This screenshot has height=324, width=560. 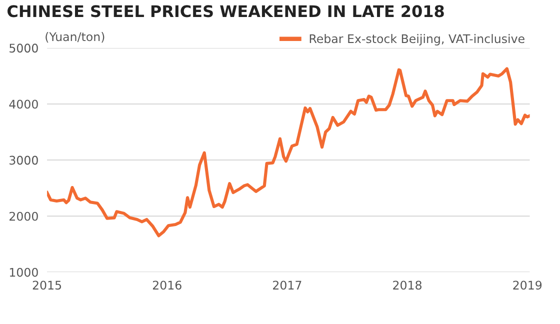 I want to click on y-tick-label: 1000, so click(x=24, y=272).